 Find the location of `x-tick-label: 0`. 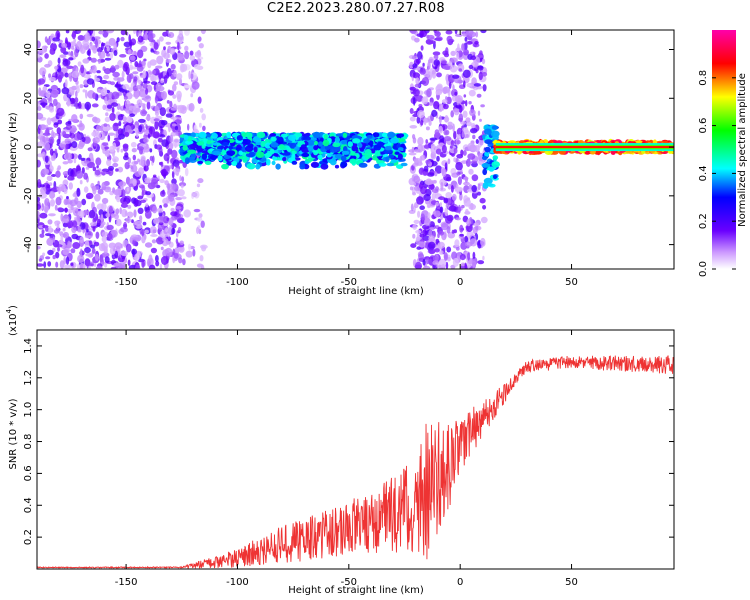

x-tick-label: 0 is located at coordinates (460, 282).